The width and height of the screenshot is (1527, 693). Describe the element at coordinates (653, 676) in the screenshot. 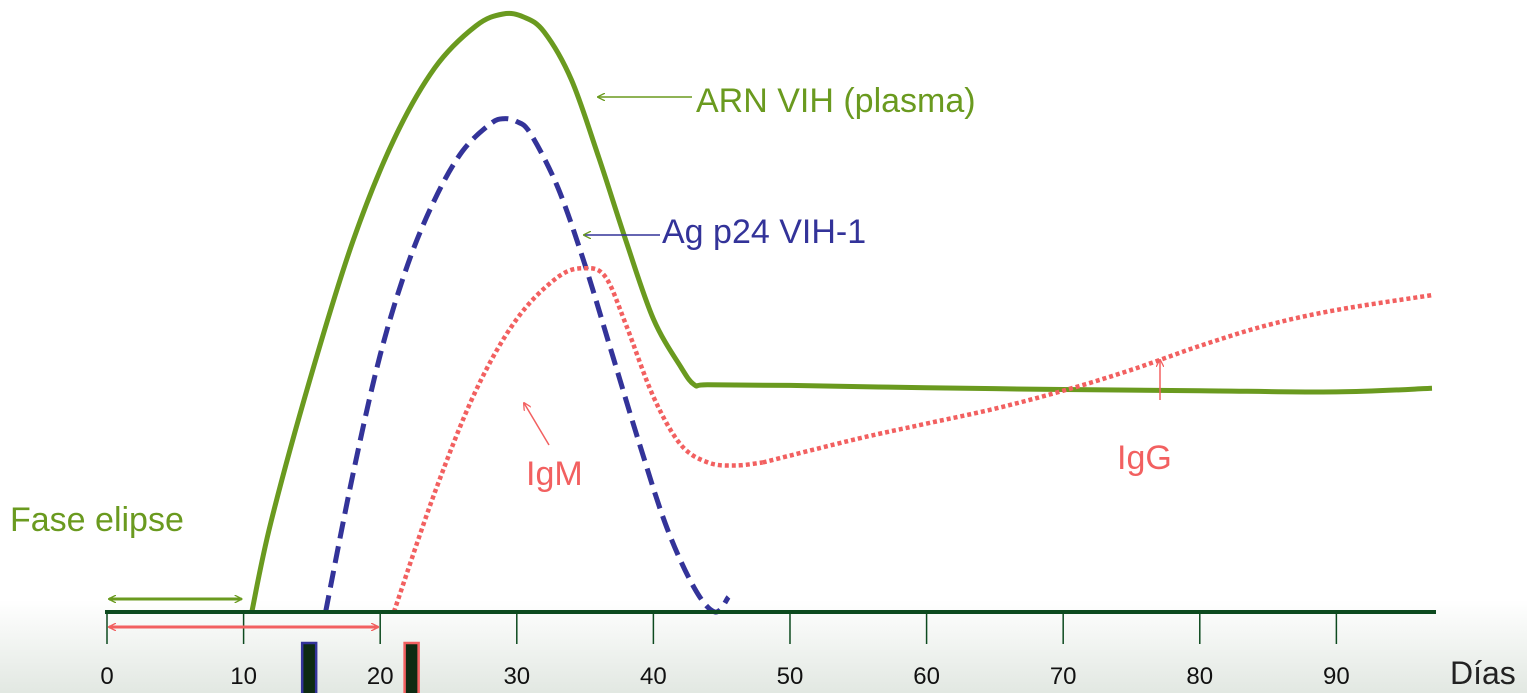

I see `x-tick-label: 40` at that location.